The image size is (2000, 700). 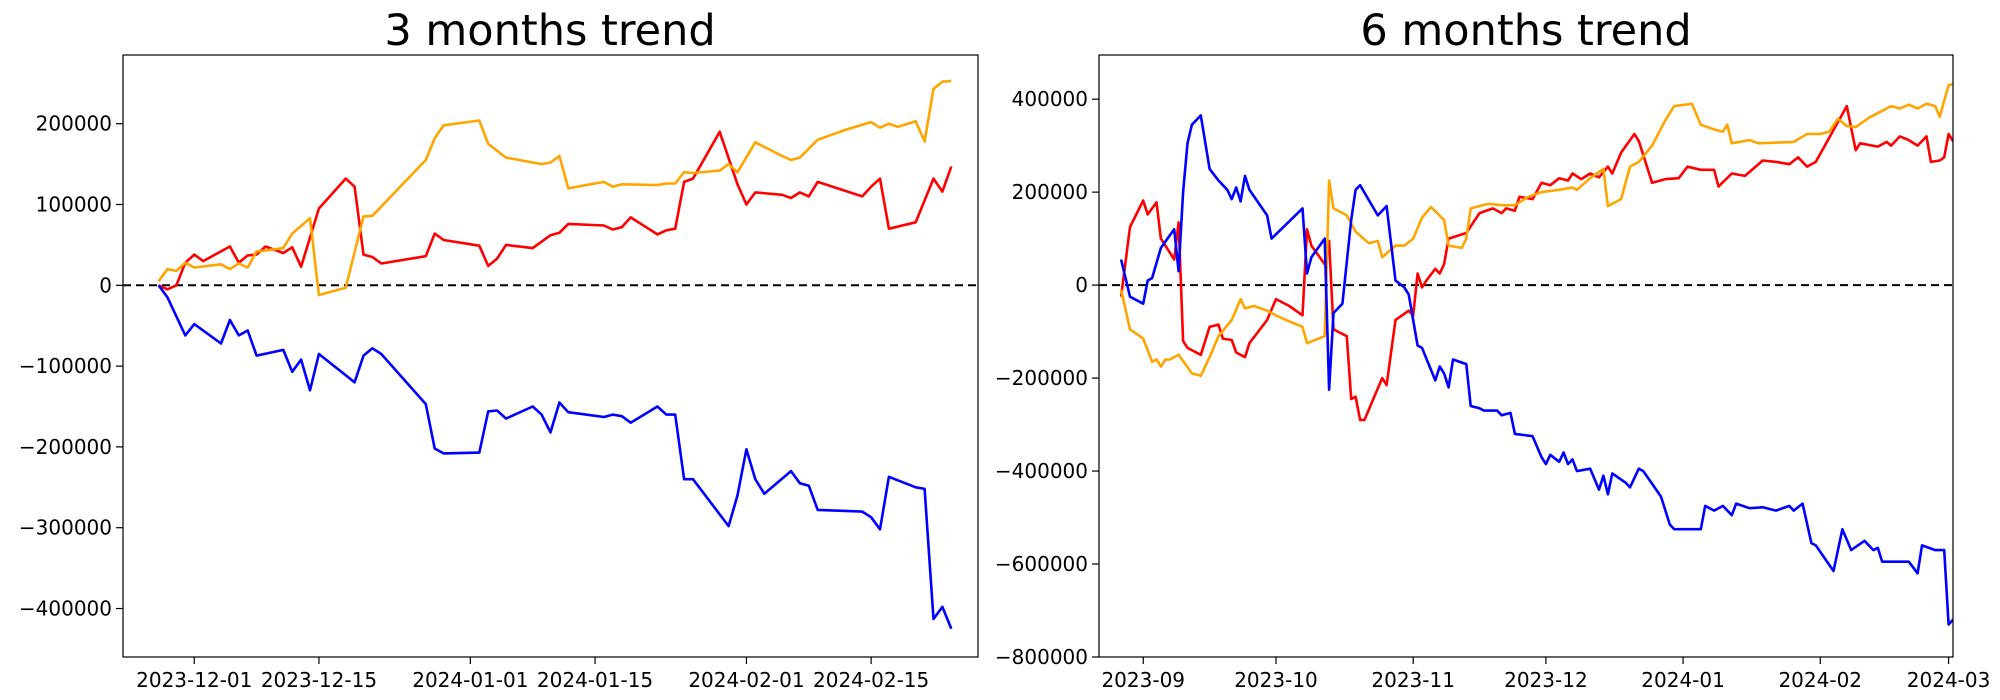 I want to click on x-tick-label: 2023-11, so click(x=1413, y=680).